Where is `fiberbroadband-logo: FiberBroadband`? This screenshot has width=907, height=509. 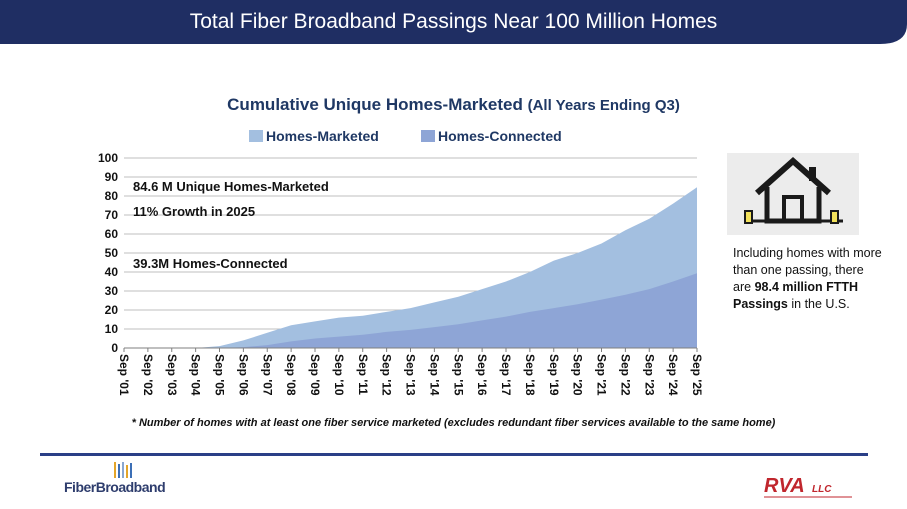 fiberbroadband-logo: FiberBroadband is located at coordinates (117, 481).